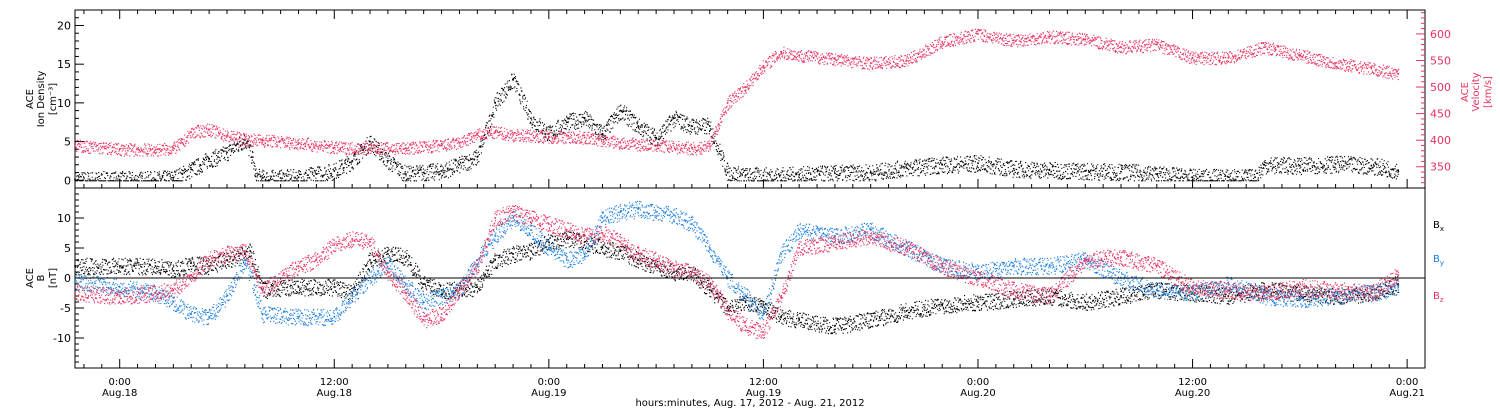 Image resolution: width=1500 pixels, height=410 pixels. Describe the element at coordinates (64, 103) in the screenshot. I see `density-tick-label: 10` at that location.